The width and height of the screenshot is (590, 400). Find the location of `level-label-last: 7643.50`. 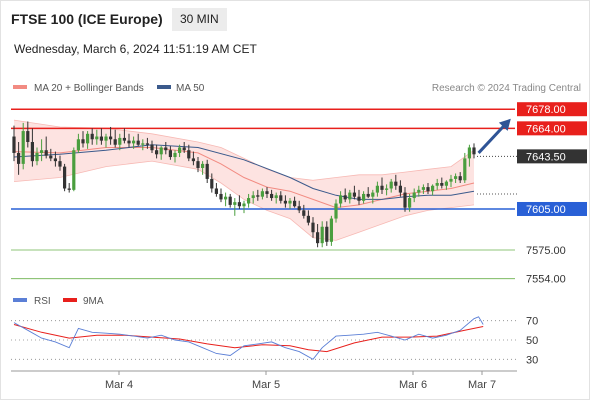

level-label-last: 7643.50 is located at coordinates (546, 157).